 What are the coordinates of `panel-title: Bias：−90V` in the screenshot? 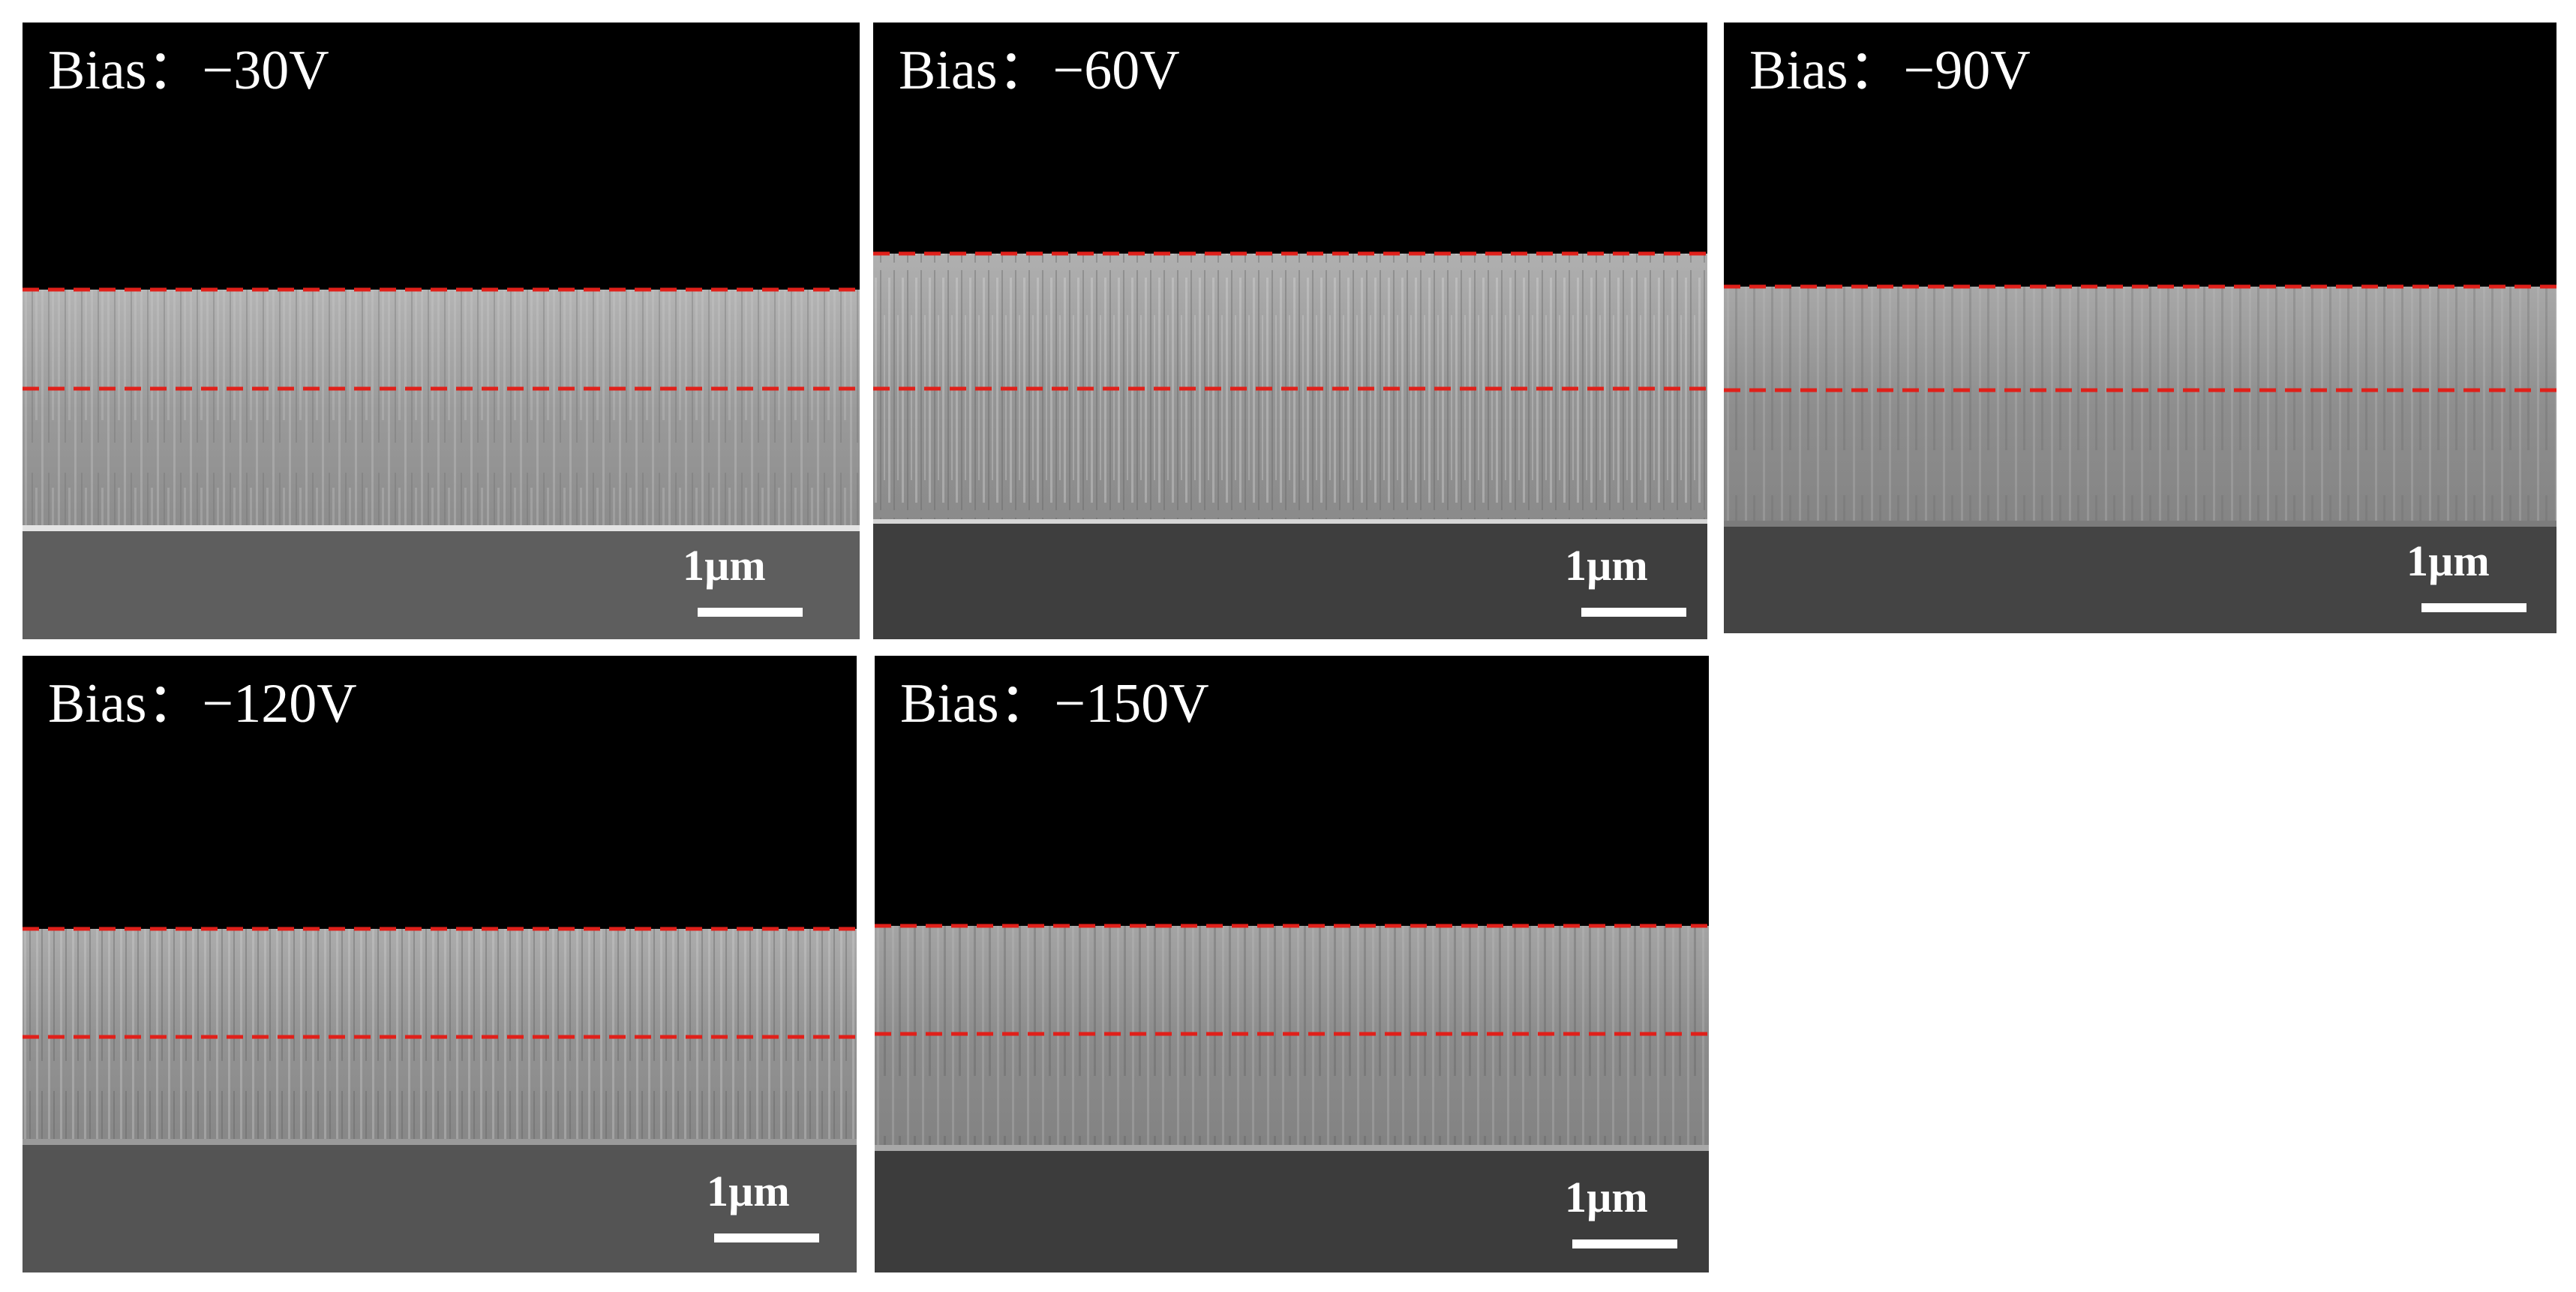 It's located at (1890, 71).